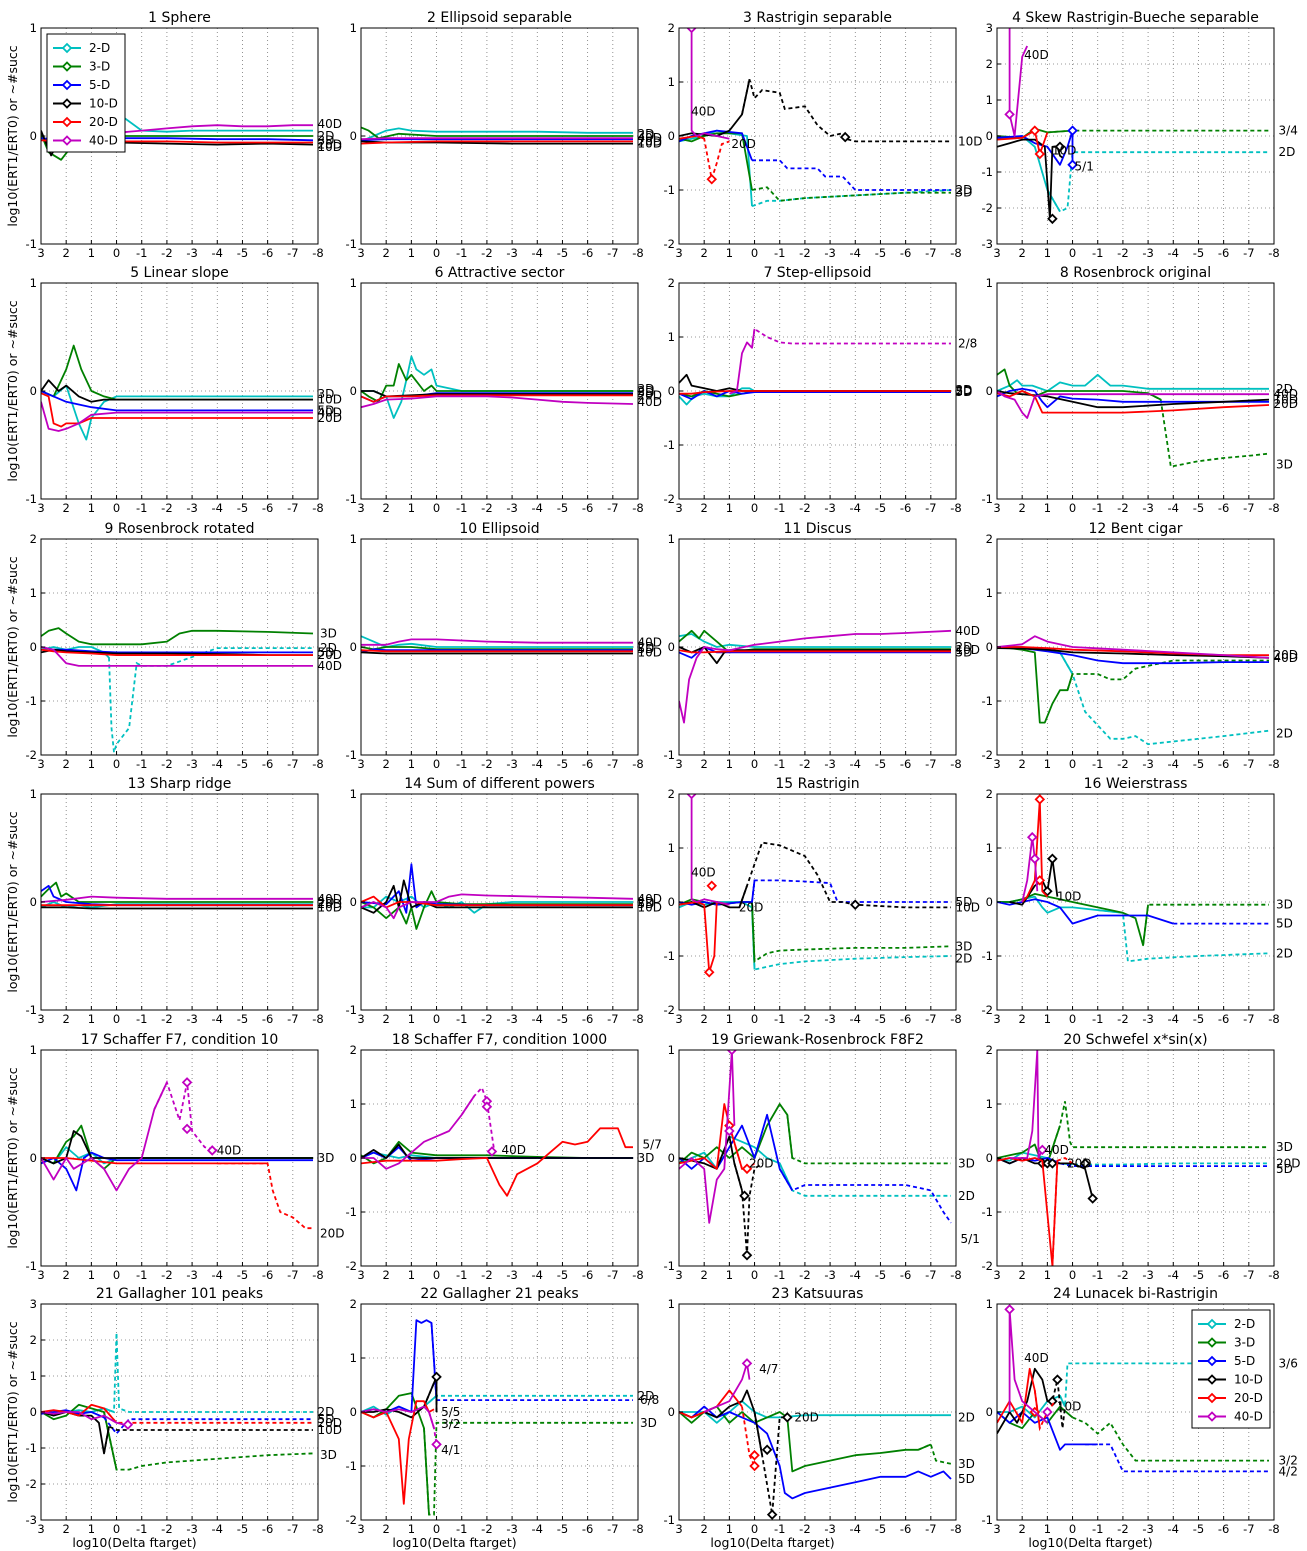  I want to click on series-group, so click(177, 392).